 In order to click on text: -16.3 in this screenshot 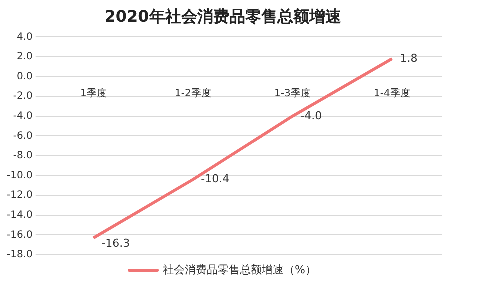, I will do `click(116, 243)`.